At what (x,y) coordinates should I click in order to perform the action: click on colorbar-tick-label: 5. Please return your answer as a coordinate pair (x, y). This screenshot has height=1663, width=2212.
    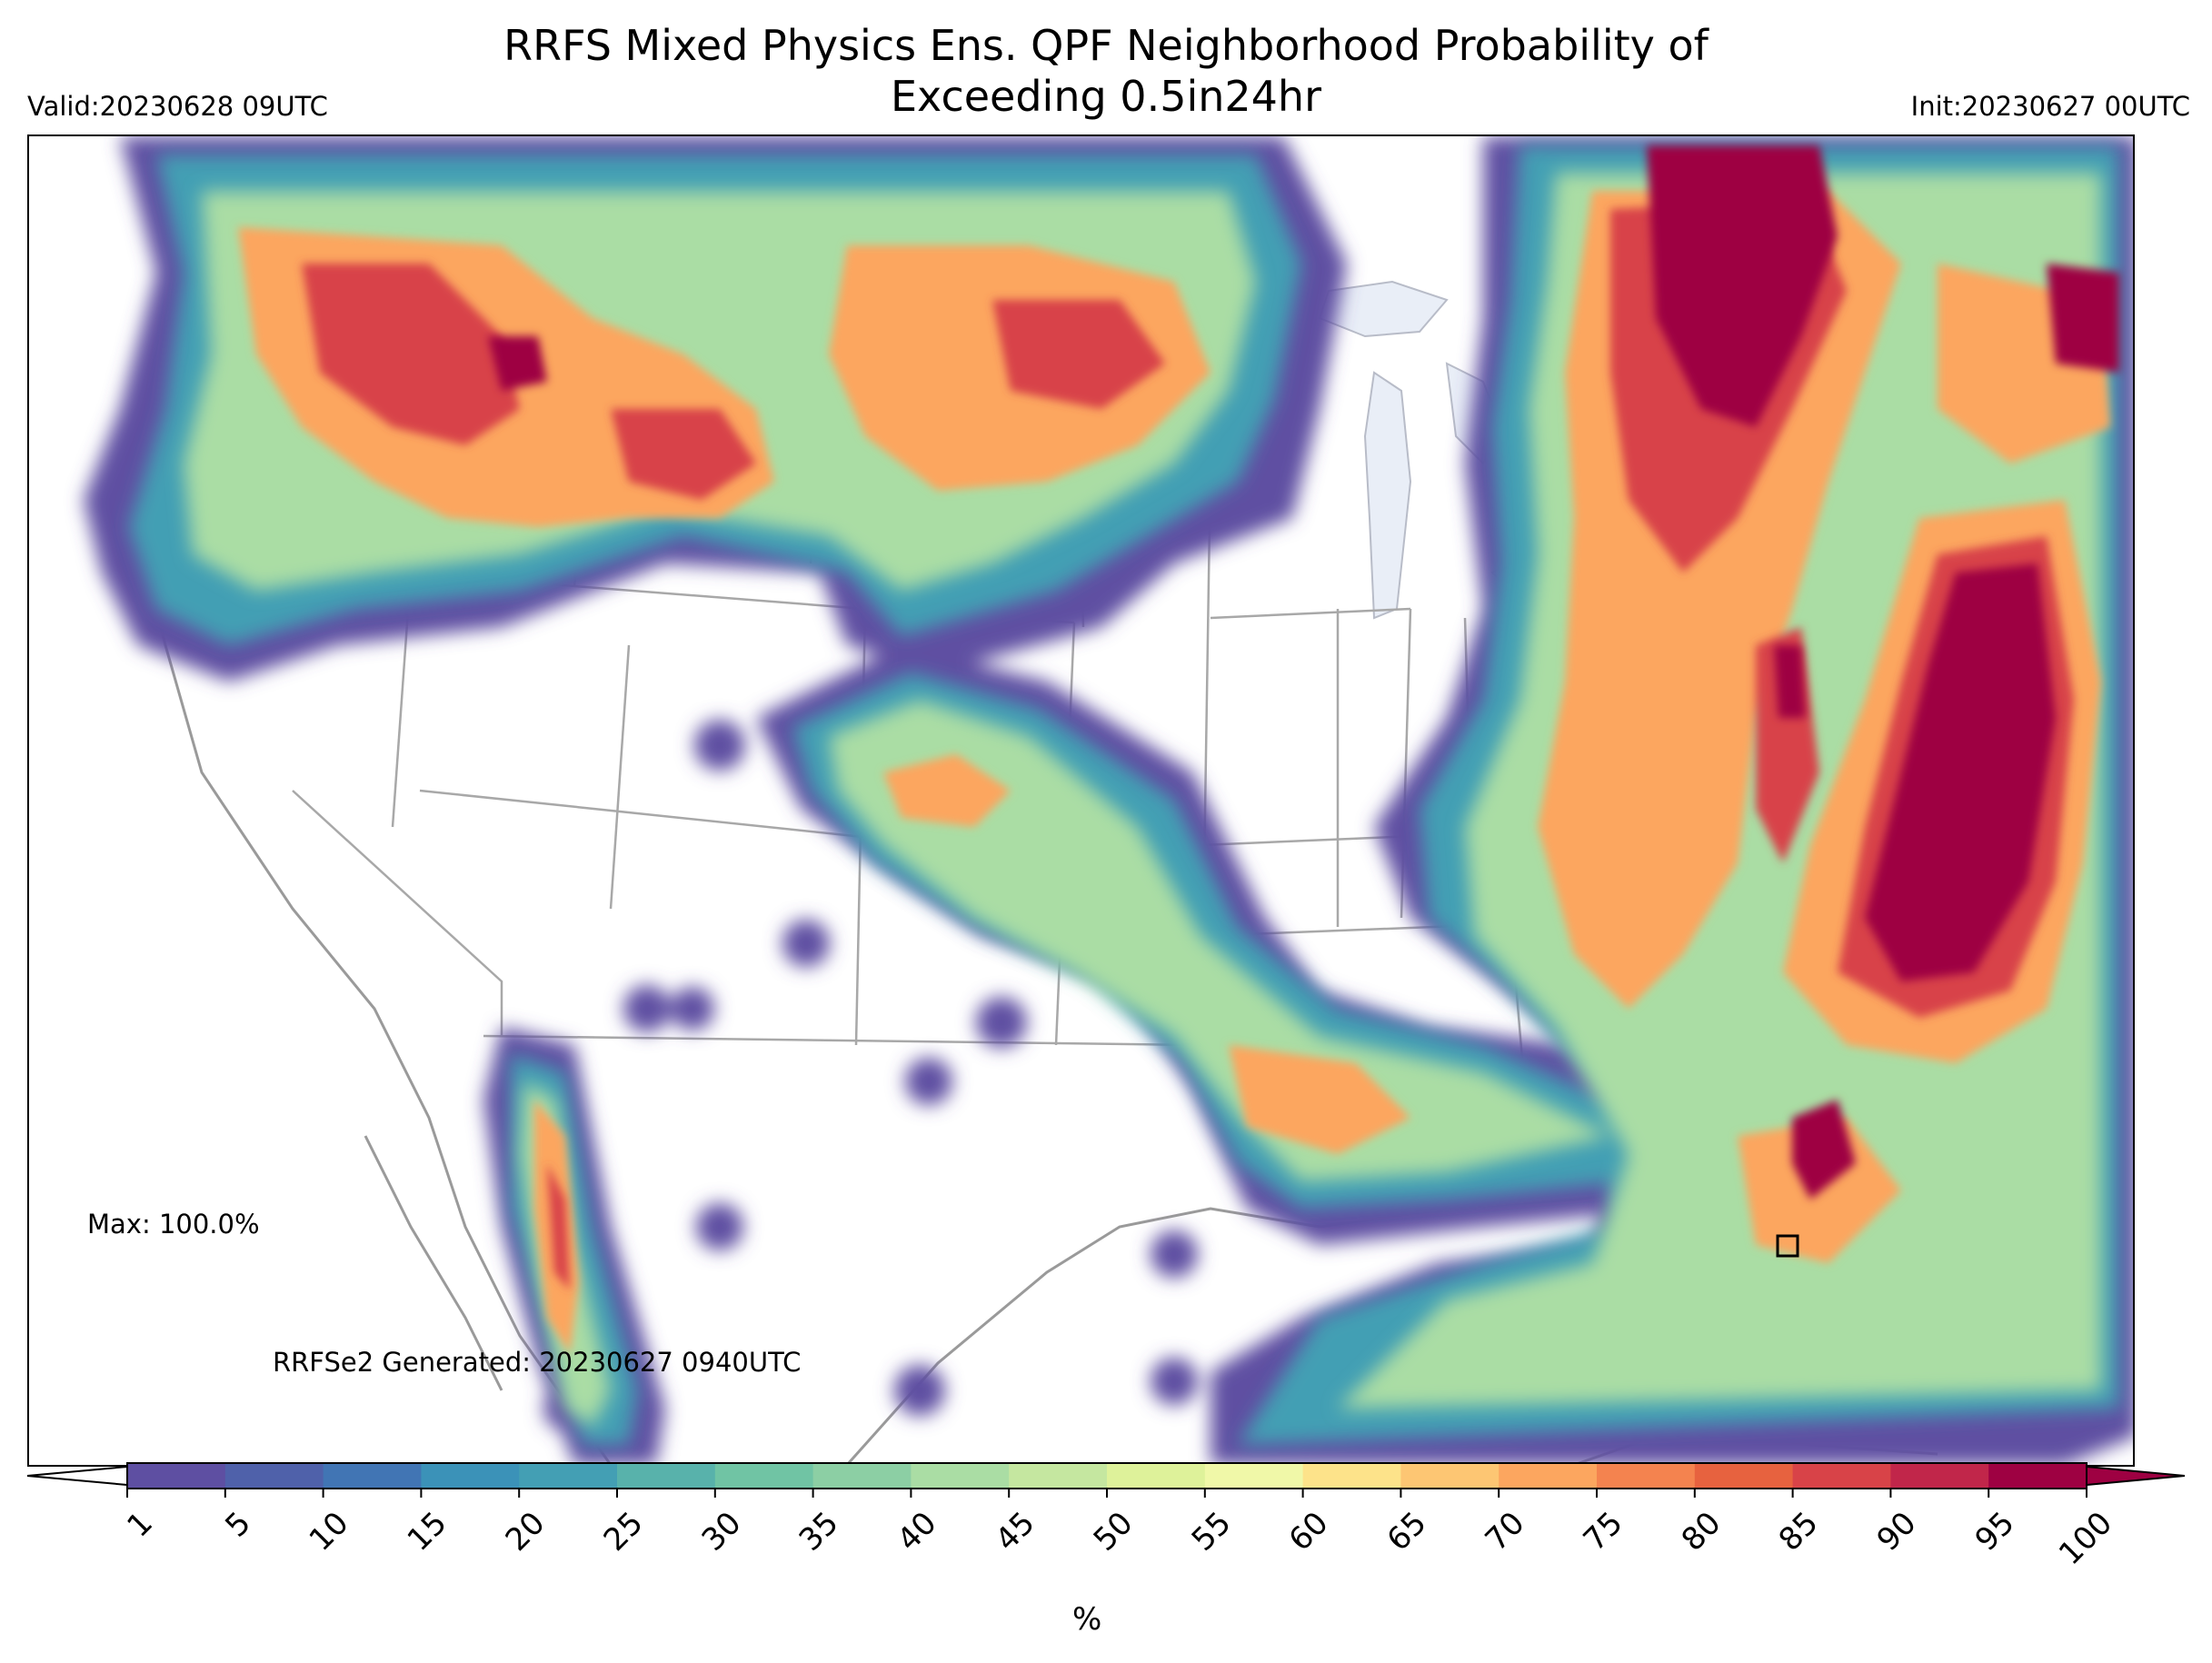
    Looking at the image, I should click on (238, 1525).